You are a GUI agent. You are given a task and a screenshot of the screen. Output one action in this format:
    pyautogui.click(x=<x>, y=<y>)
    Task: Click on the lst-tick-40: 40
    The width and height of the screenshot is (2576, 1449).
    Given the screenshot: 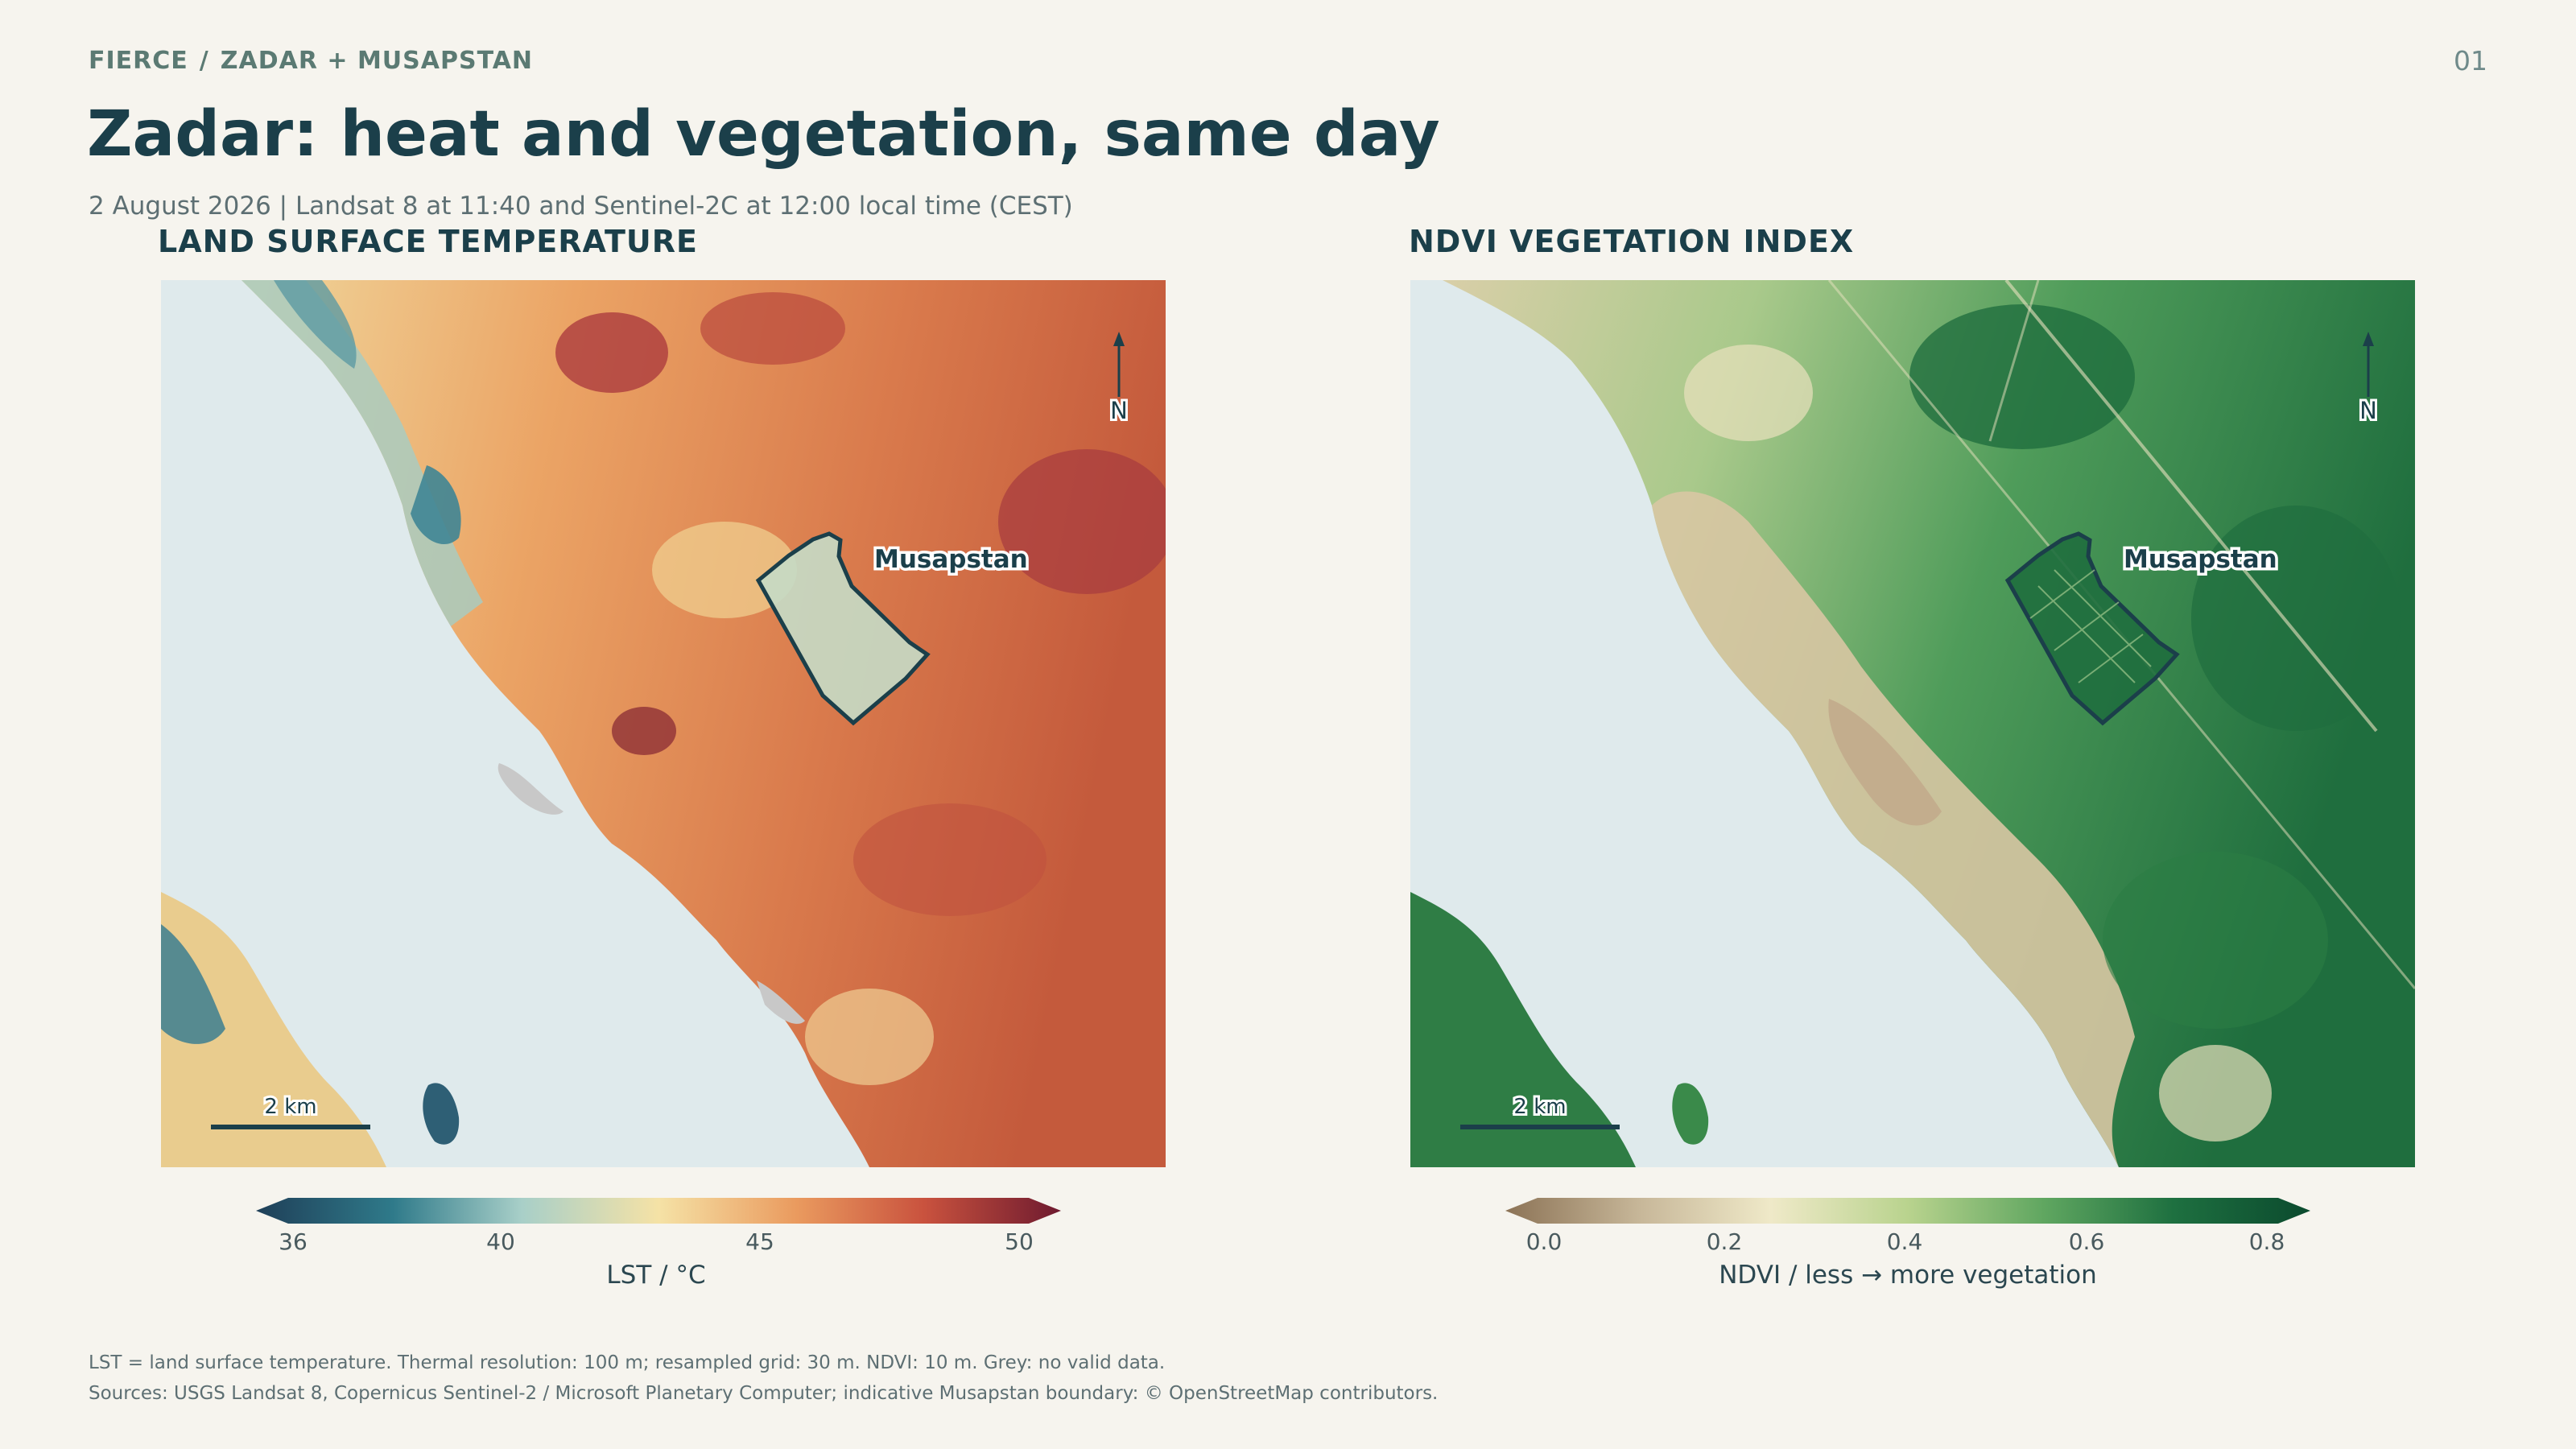 What is the action you would take?
    pyautogui.click(x=500, y=1241)
    